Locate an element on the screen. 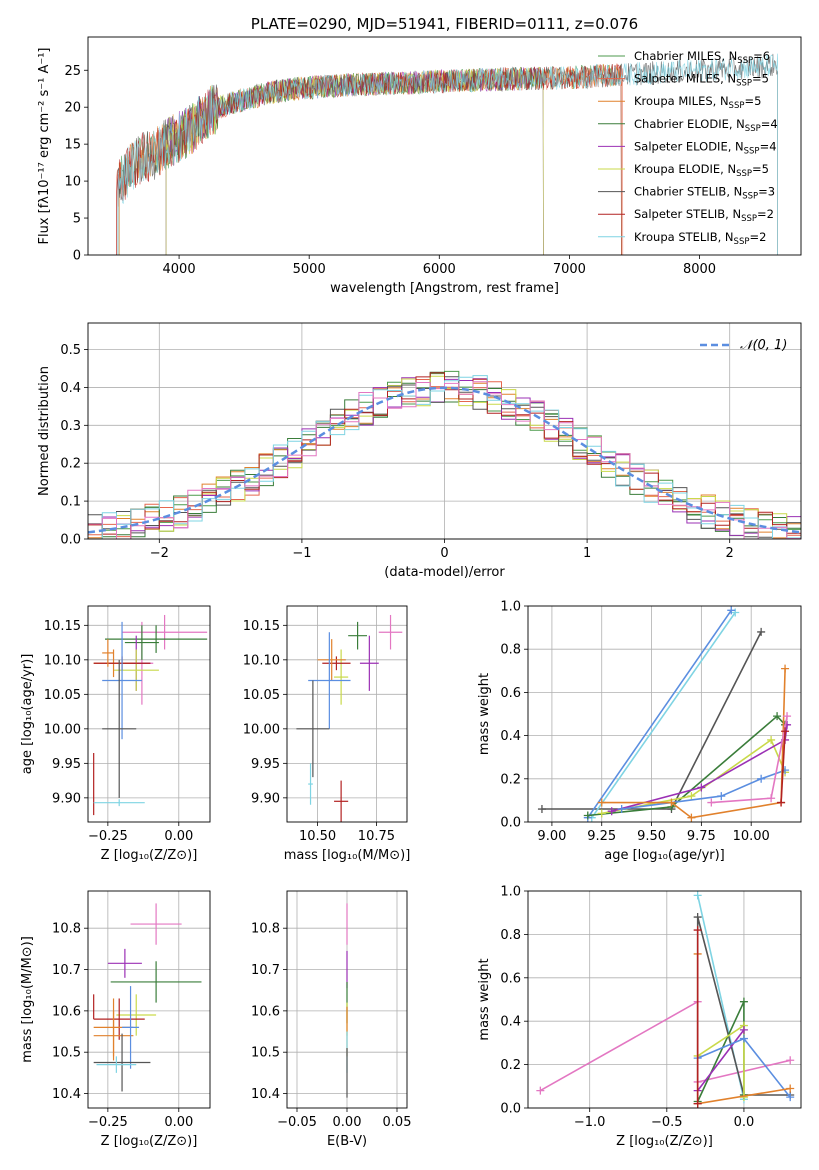 Image resolution: width=819 pixels, height=1170 pixels. y-tick-label: 10.5 is located at coordinates (265, 1053).